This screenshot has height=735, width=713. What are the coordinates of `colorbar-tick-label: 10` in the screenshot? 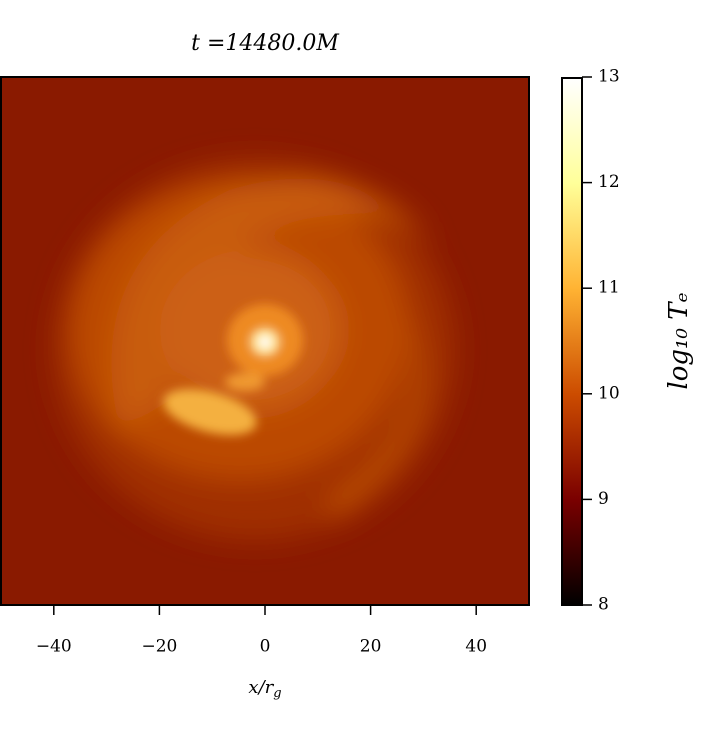 It's located at (609, 393).